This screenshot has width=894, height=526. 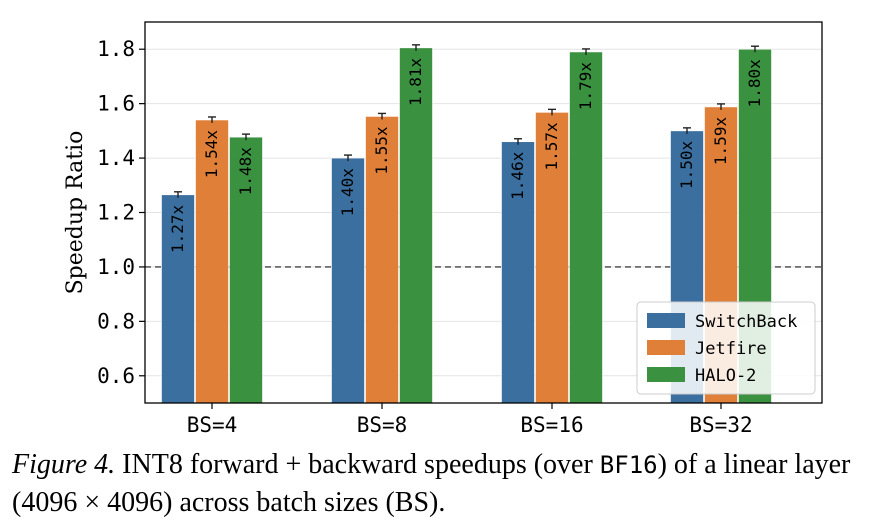 What do you see at coordinates (517, 175) in the screenshot?
I see `bar-value-label: 1.46x` at bounding box center [517, 175].